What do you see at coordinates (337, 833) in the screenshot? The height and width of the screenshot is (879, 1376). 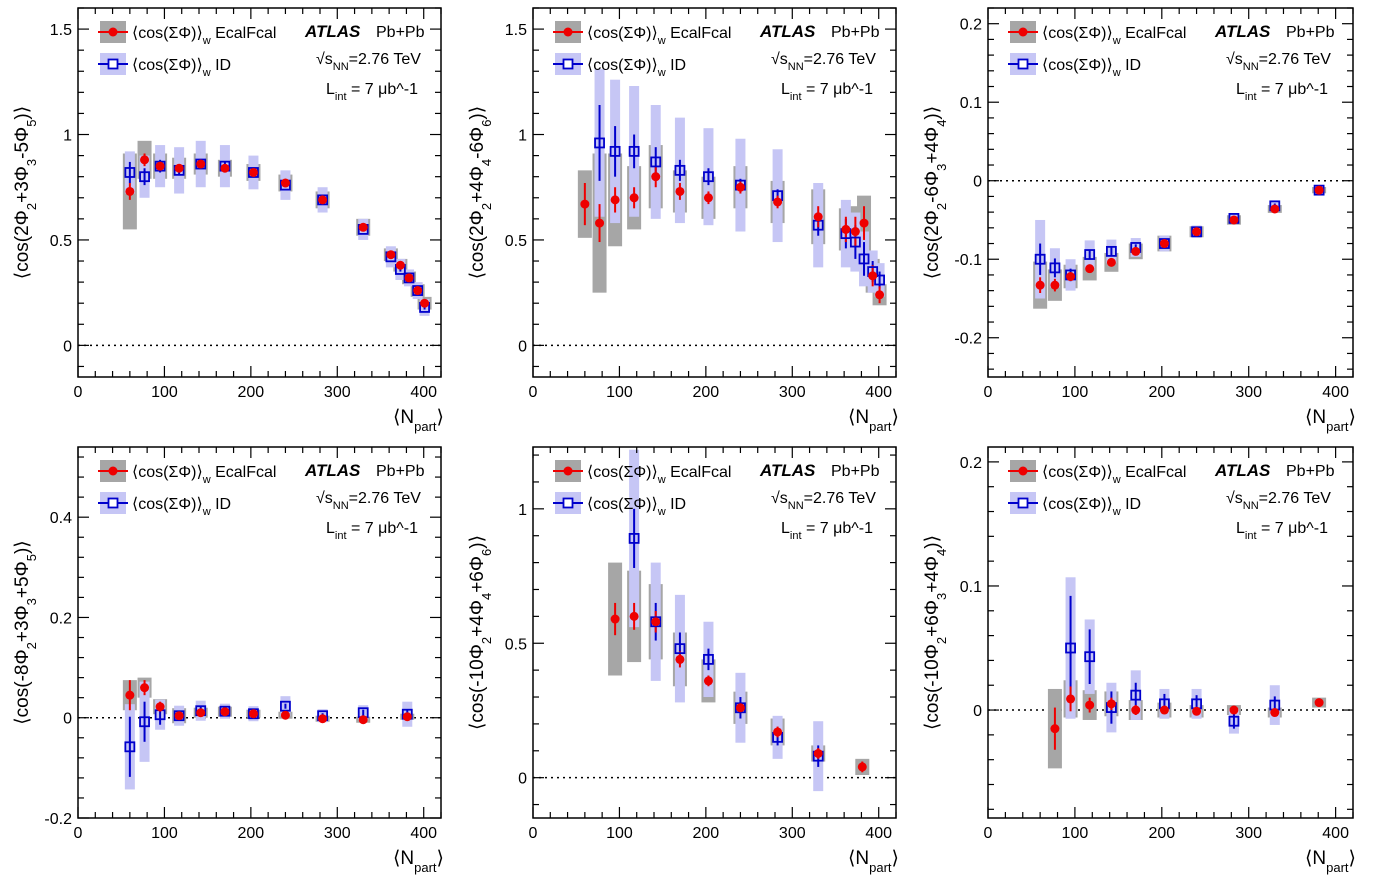 I see `x-tick-label: 300` at bounding box center [337, 833].